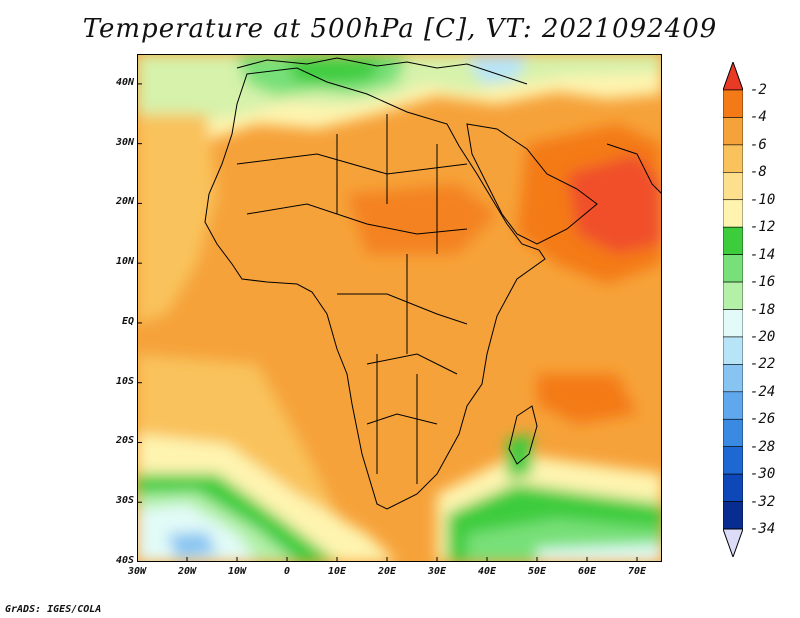 This screenshot has width=800, height=618. I want to click on colorbar-level-label: -6, so click(758, 144).